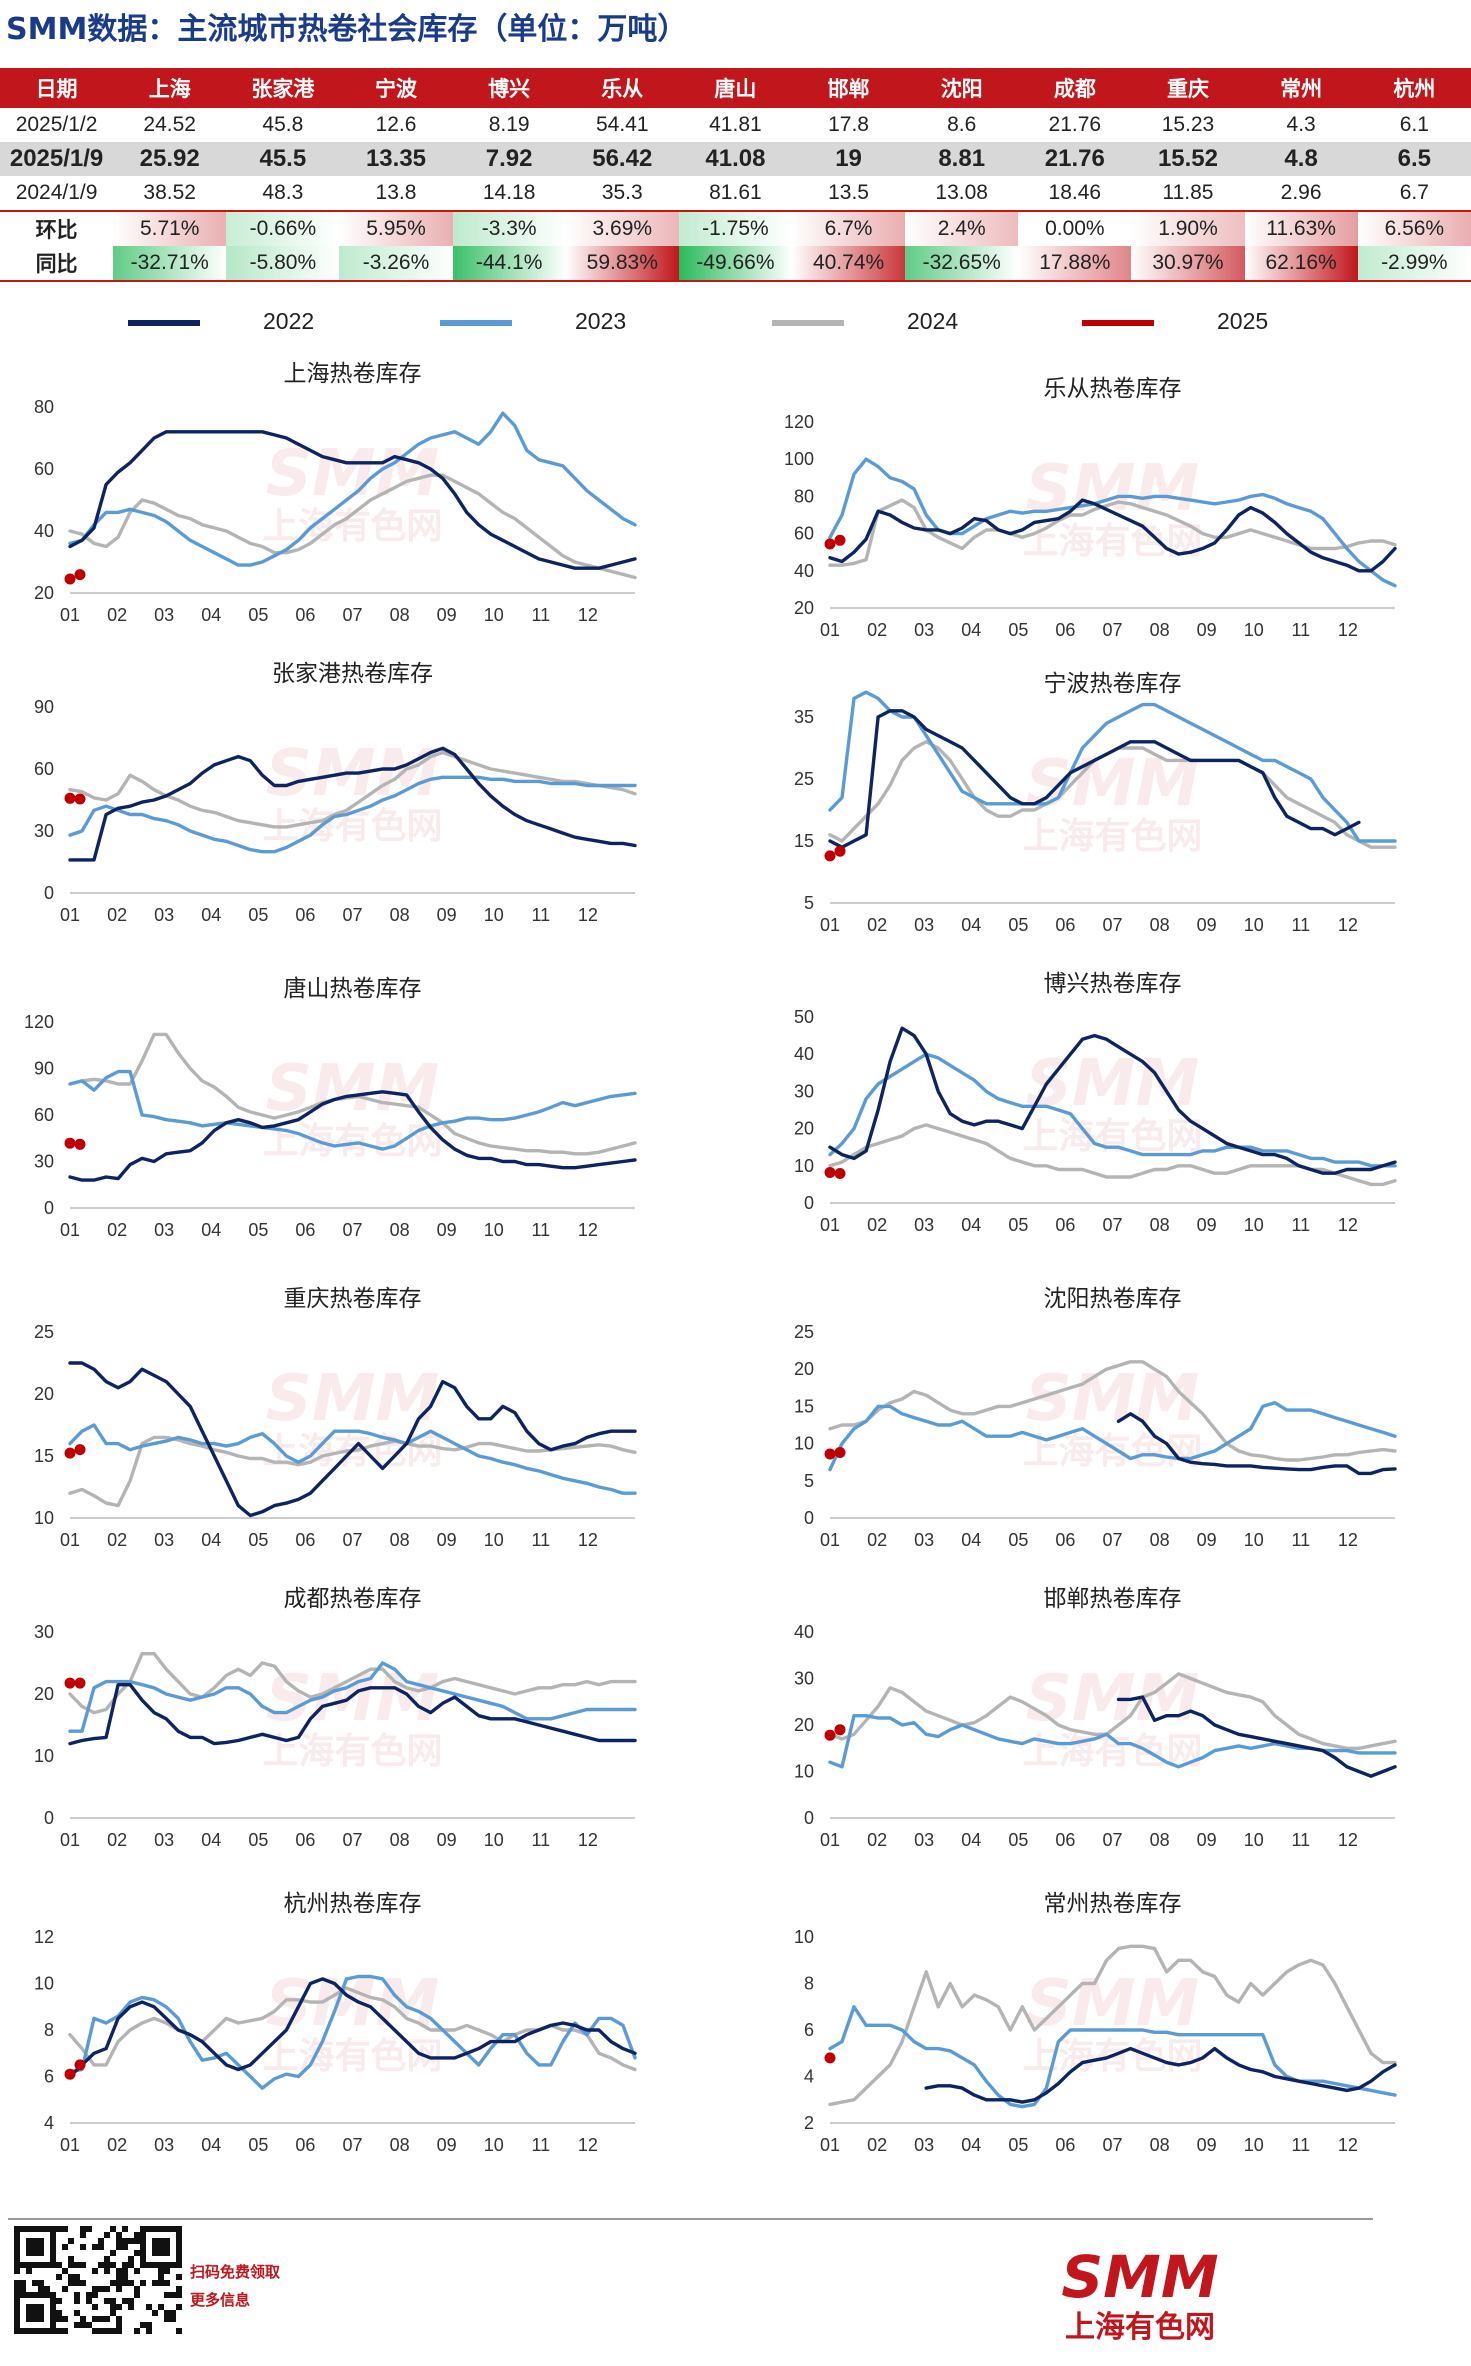 This screenshot has height=2366, width=1471. Describe the element at coordinates (1243, 321) in the screenshot. I see `legend-label: 2025` at that location.